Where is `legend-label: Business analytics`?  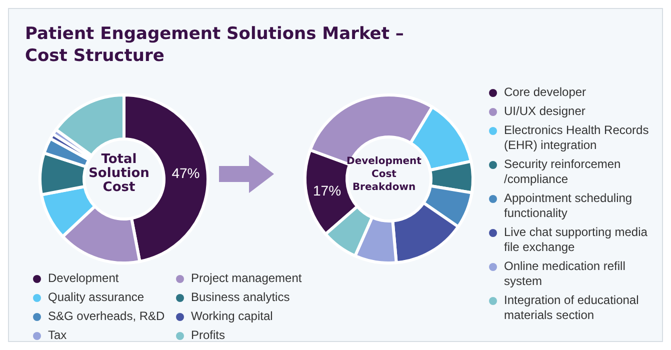
legend-label: Business analytics is located at coordinates (240, 297).